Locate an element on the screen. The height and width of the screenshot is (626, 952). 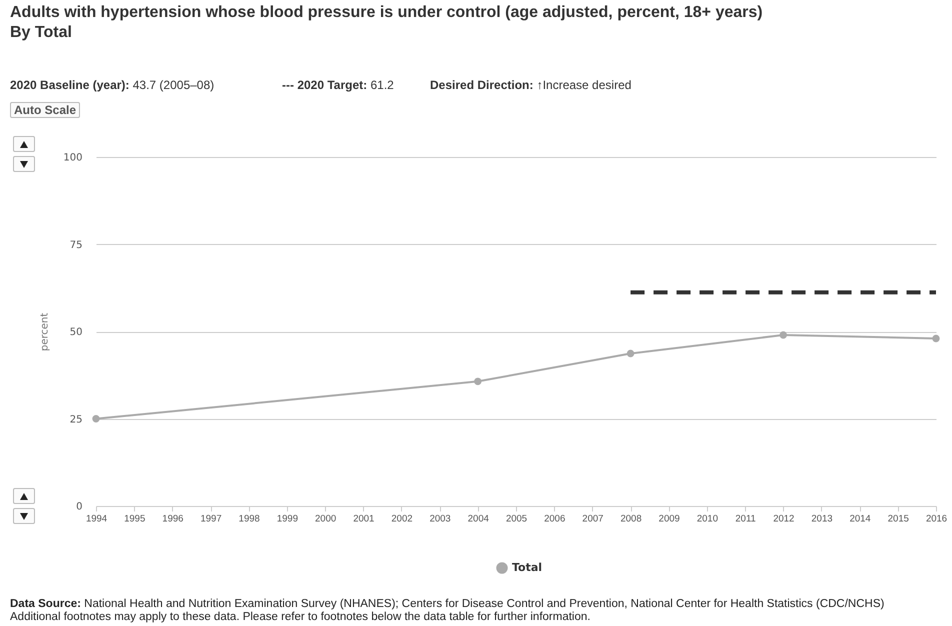
x-tick-label: 2004 is located at coordinates (478, 519).